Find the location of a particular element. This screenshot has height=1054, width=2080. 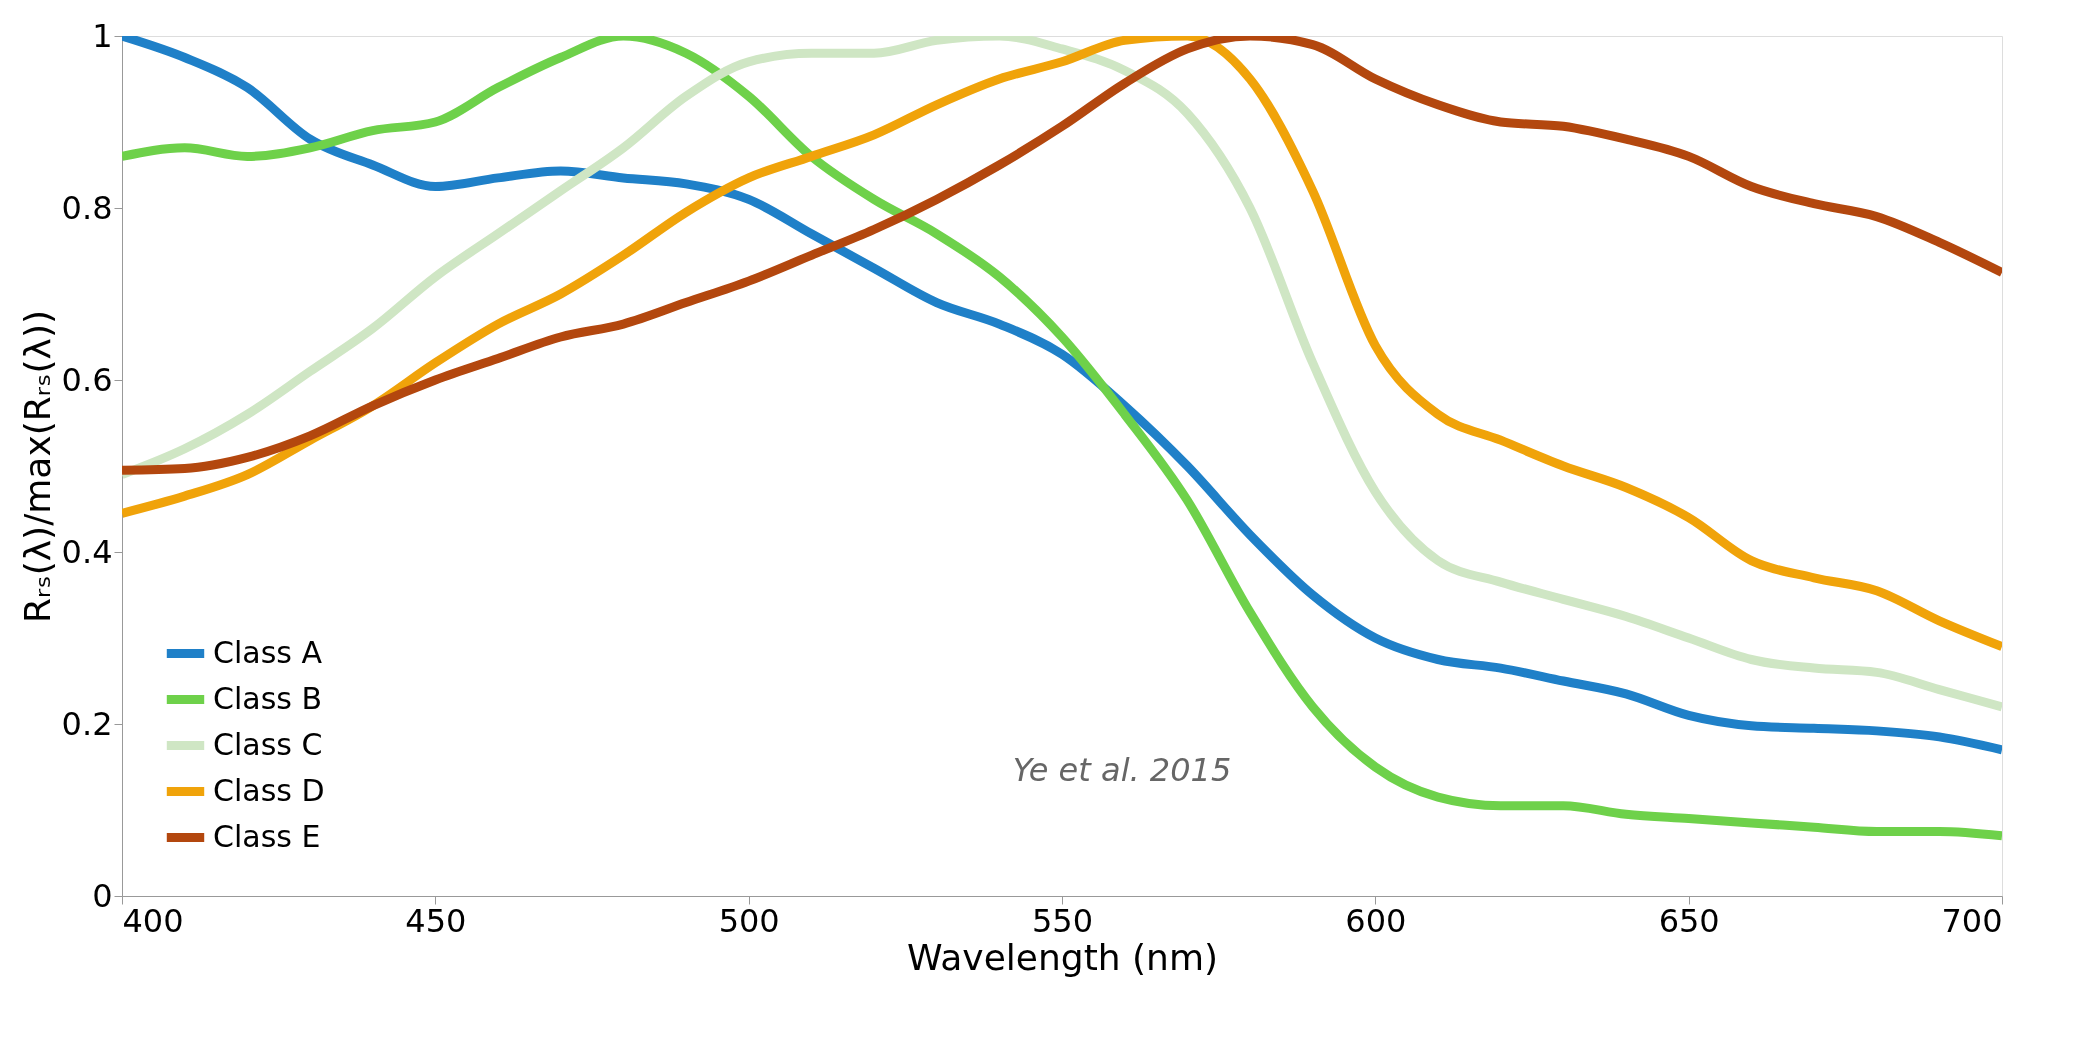

y-tick-label: 0 is located at coordinates (102, 895).